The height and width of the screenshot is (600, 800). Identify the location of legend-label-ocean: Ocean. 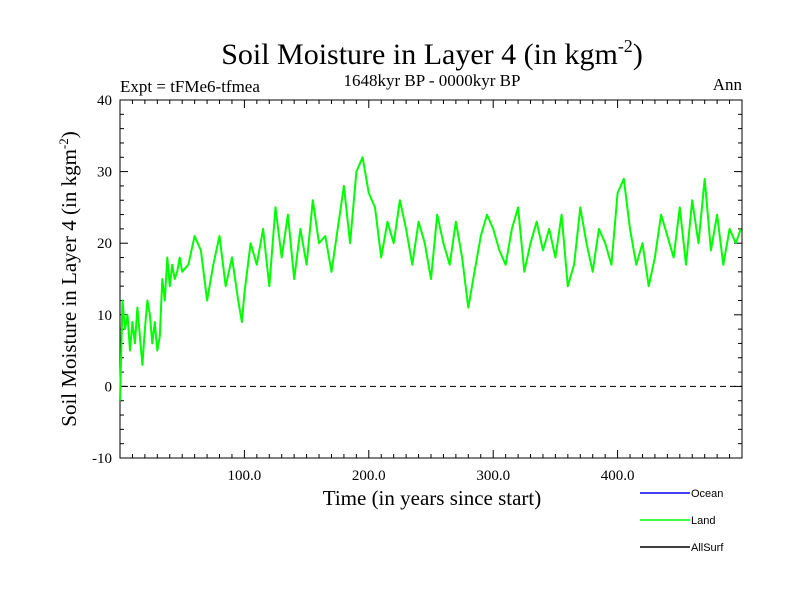
(707, 494).